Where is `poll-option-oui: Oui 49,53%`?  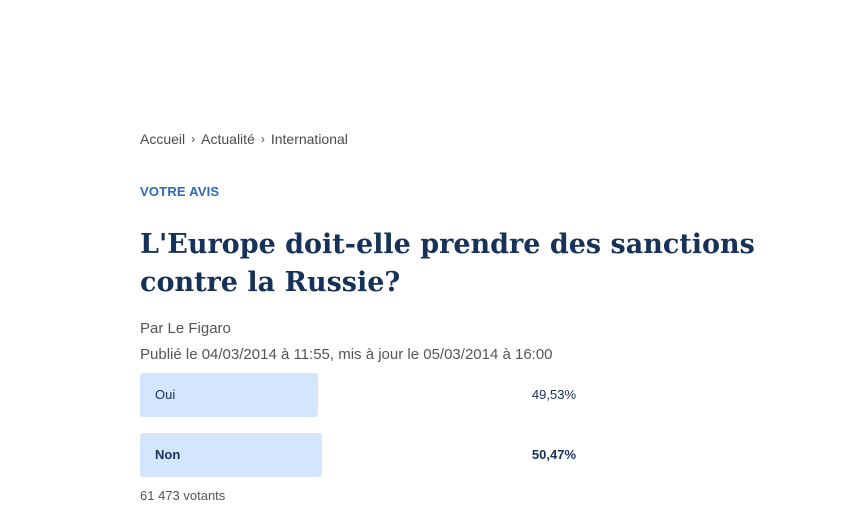
poll-option-oui: Oui 49,53% is located at coordinates (358, 395).